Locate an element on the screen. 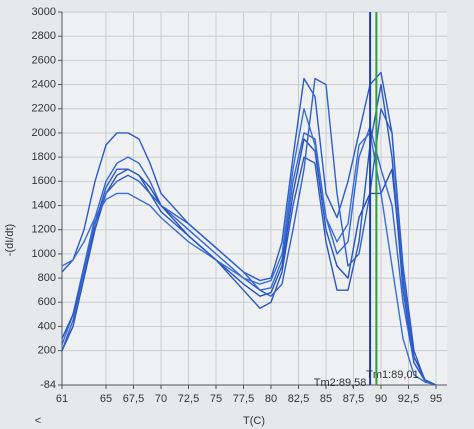 The height and width of the screenshot is (429, 474). y-tick-label: 2600 is located at coordinates (44, 60).